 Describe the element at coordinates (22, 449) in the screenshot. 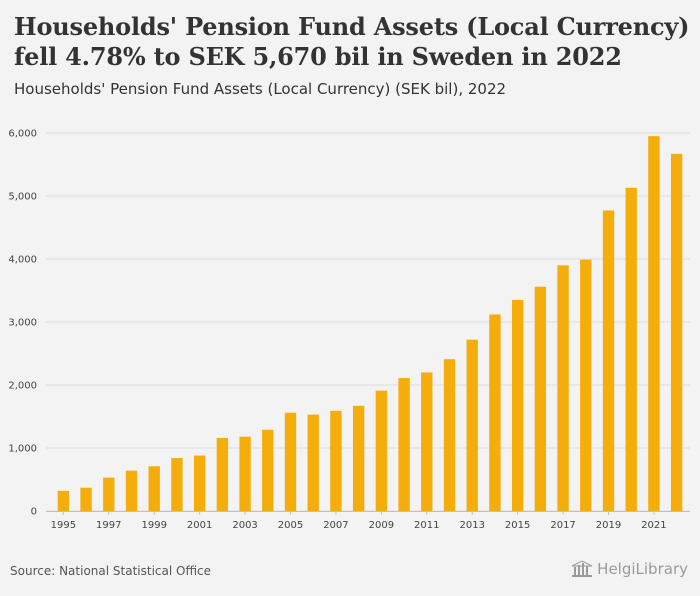

I see `y-tick-label: 1,000` at that location.